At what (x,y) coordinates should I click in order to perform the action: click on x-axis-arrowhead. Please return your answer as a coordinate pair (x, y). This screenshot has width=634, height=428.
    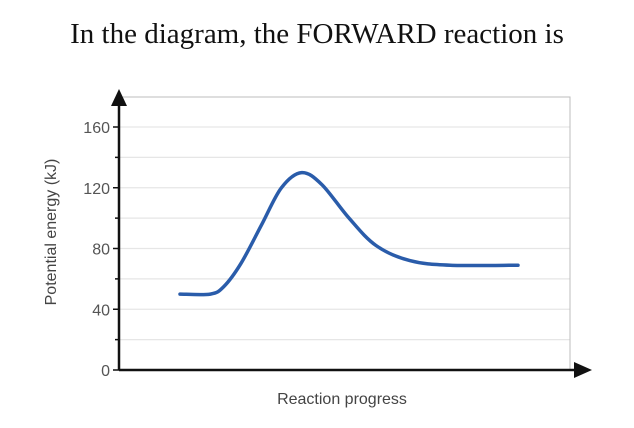
    Looking at the image, I should click on (583, 370).